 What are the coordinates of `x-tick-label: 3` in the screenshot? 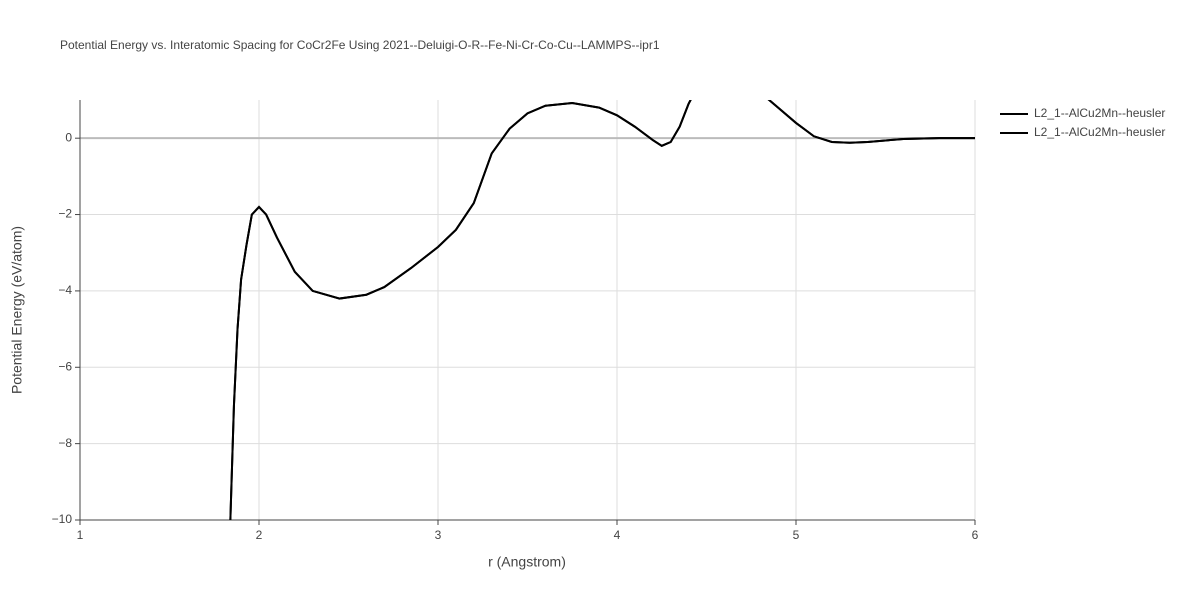 It's located at (438, 535).